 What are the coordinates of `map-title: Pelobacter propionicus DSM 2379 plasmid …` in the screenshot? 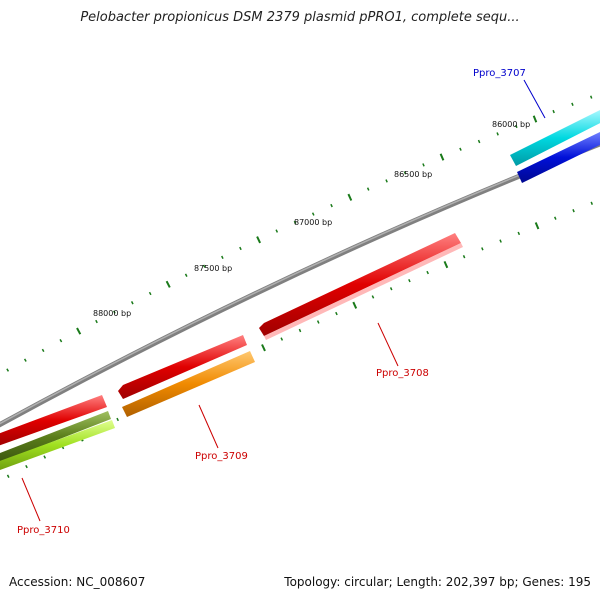 It's located at (300, 17).